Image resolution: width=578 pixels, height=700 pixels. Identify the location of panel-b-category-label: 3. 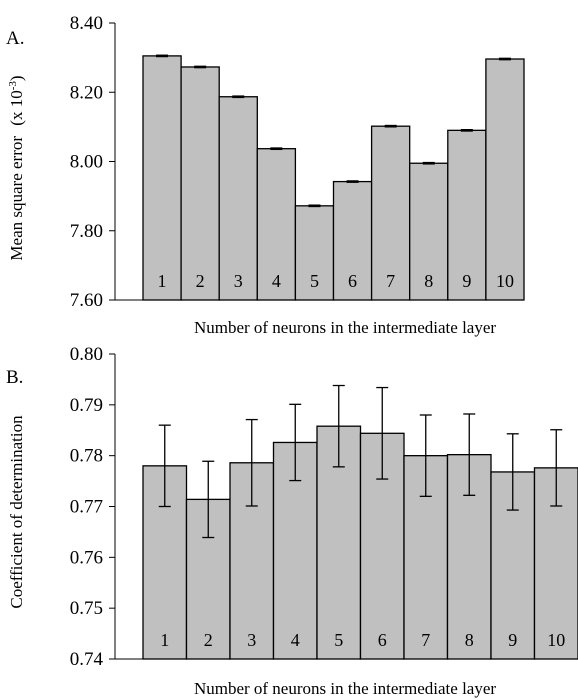
(251, 640).